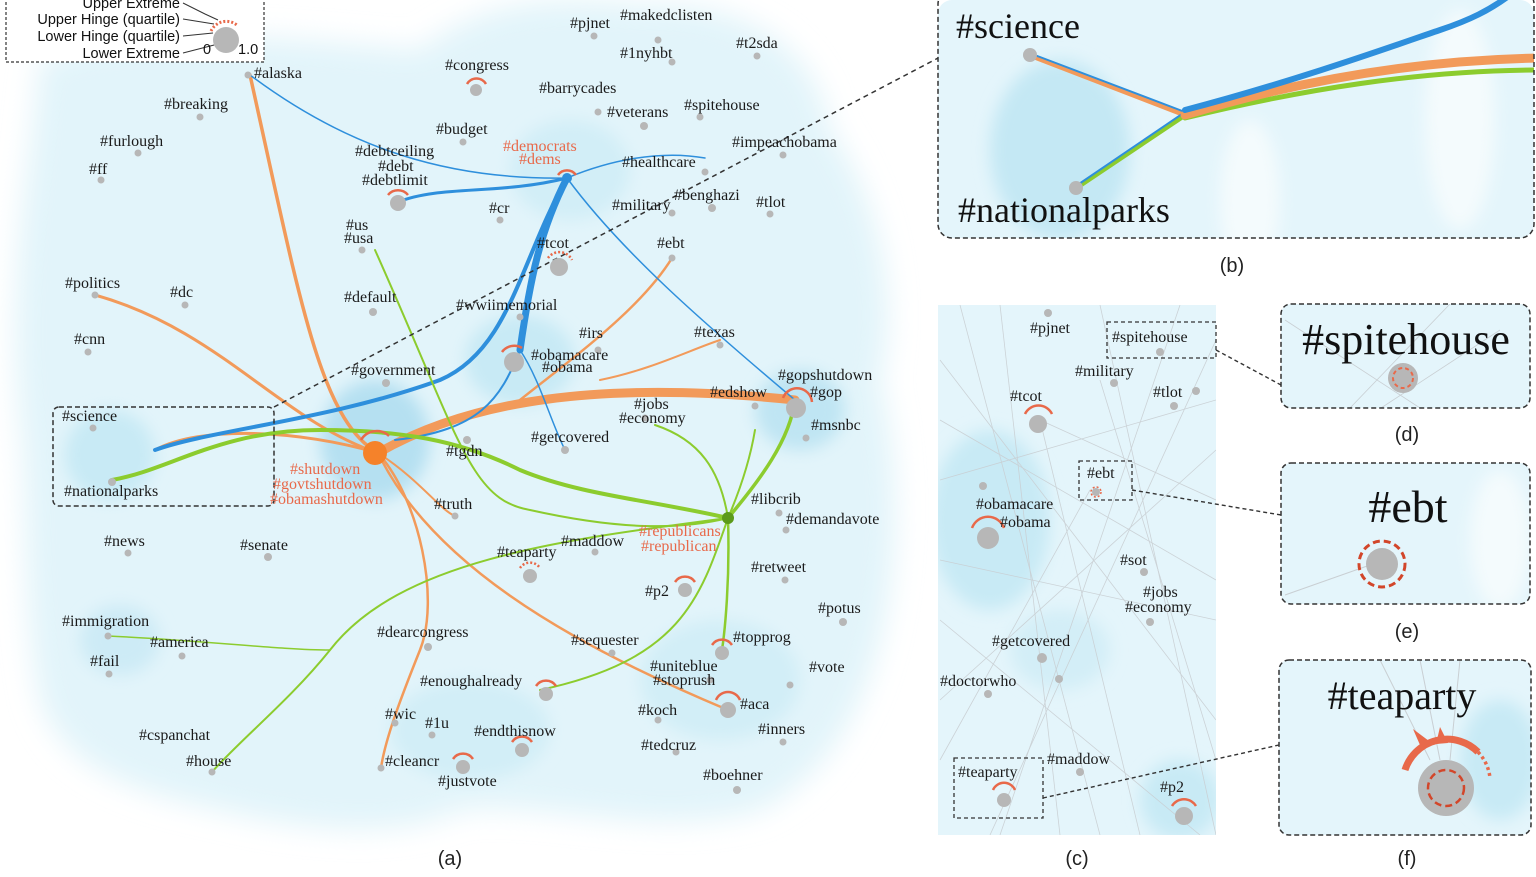 Image resolution: width=1536 pixels, height=877 pixels. Describe the element at coordinates (666, 15) in the screenshot. I see `tag-makedclisten: #makedclisten` at that location.